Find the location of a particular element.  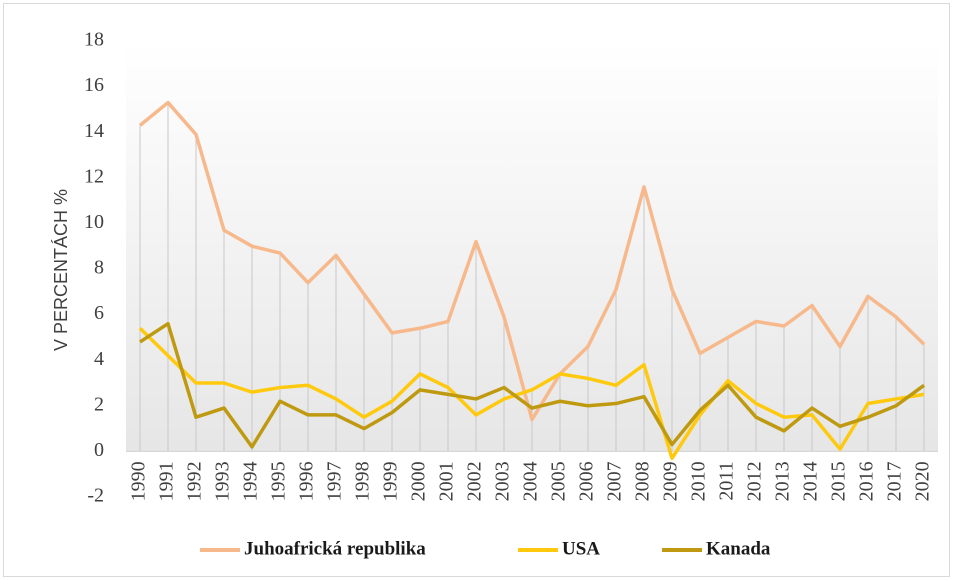

y-axis-title: V PERCENTÁCH % is located at coordinates (61, 270).